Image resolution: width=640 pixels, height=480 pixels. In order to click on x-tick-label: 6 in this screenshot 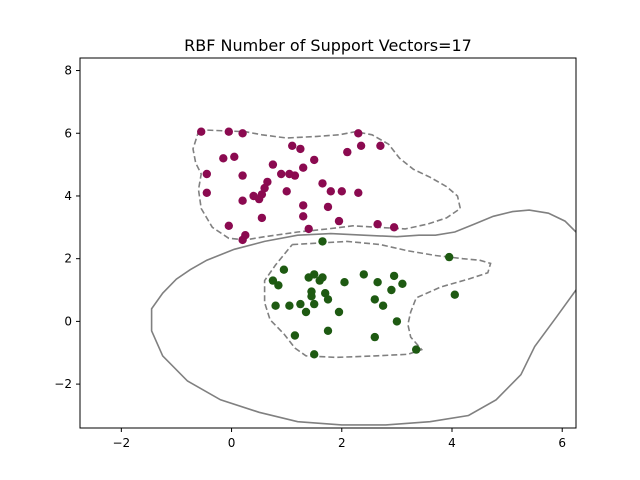, I will do `click(562, 443)`.